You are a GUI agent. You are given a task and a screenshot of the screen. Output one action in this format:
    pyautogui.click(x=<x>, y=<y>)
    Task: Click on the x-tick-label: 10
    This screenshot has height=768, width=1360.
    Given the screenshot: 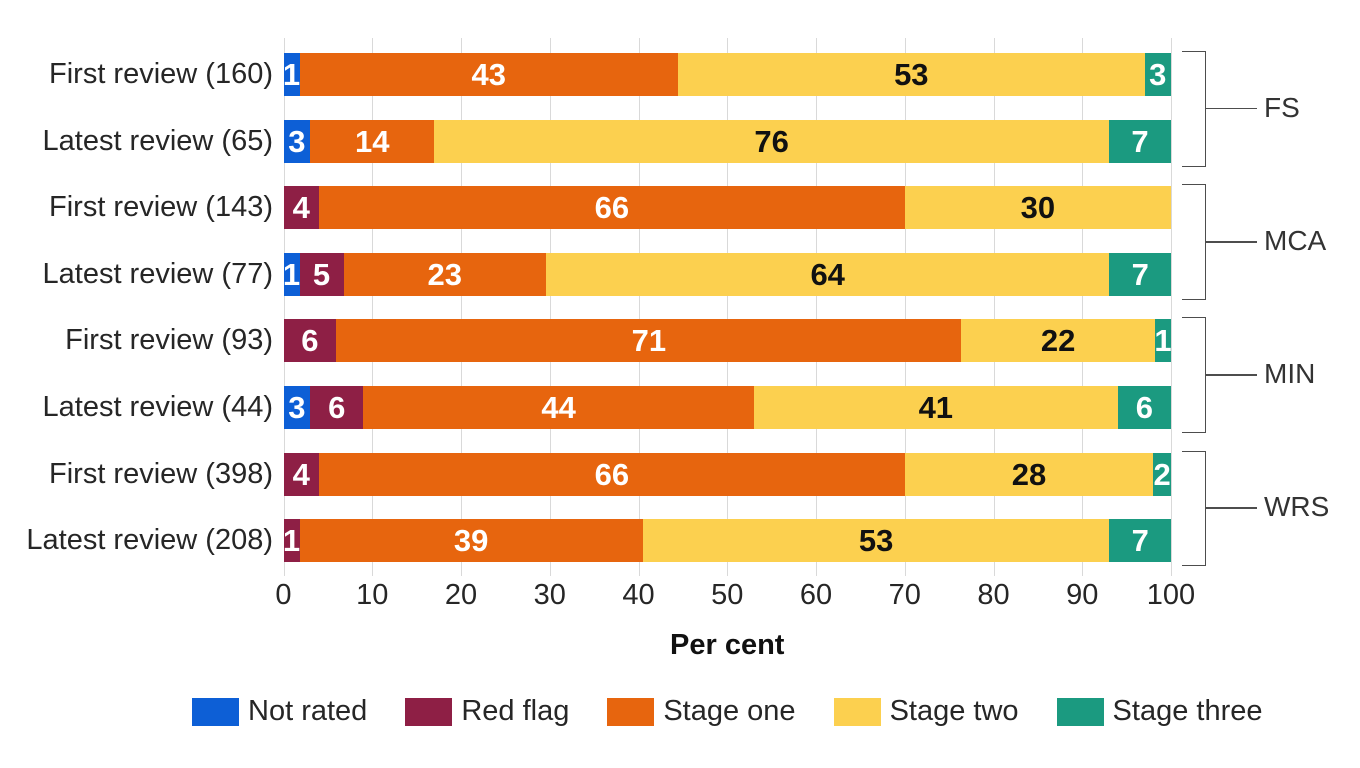 What is the action you would take?
    pyautogui.click(x=372, y=595)
    